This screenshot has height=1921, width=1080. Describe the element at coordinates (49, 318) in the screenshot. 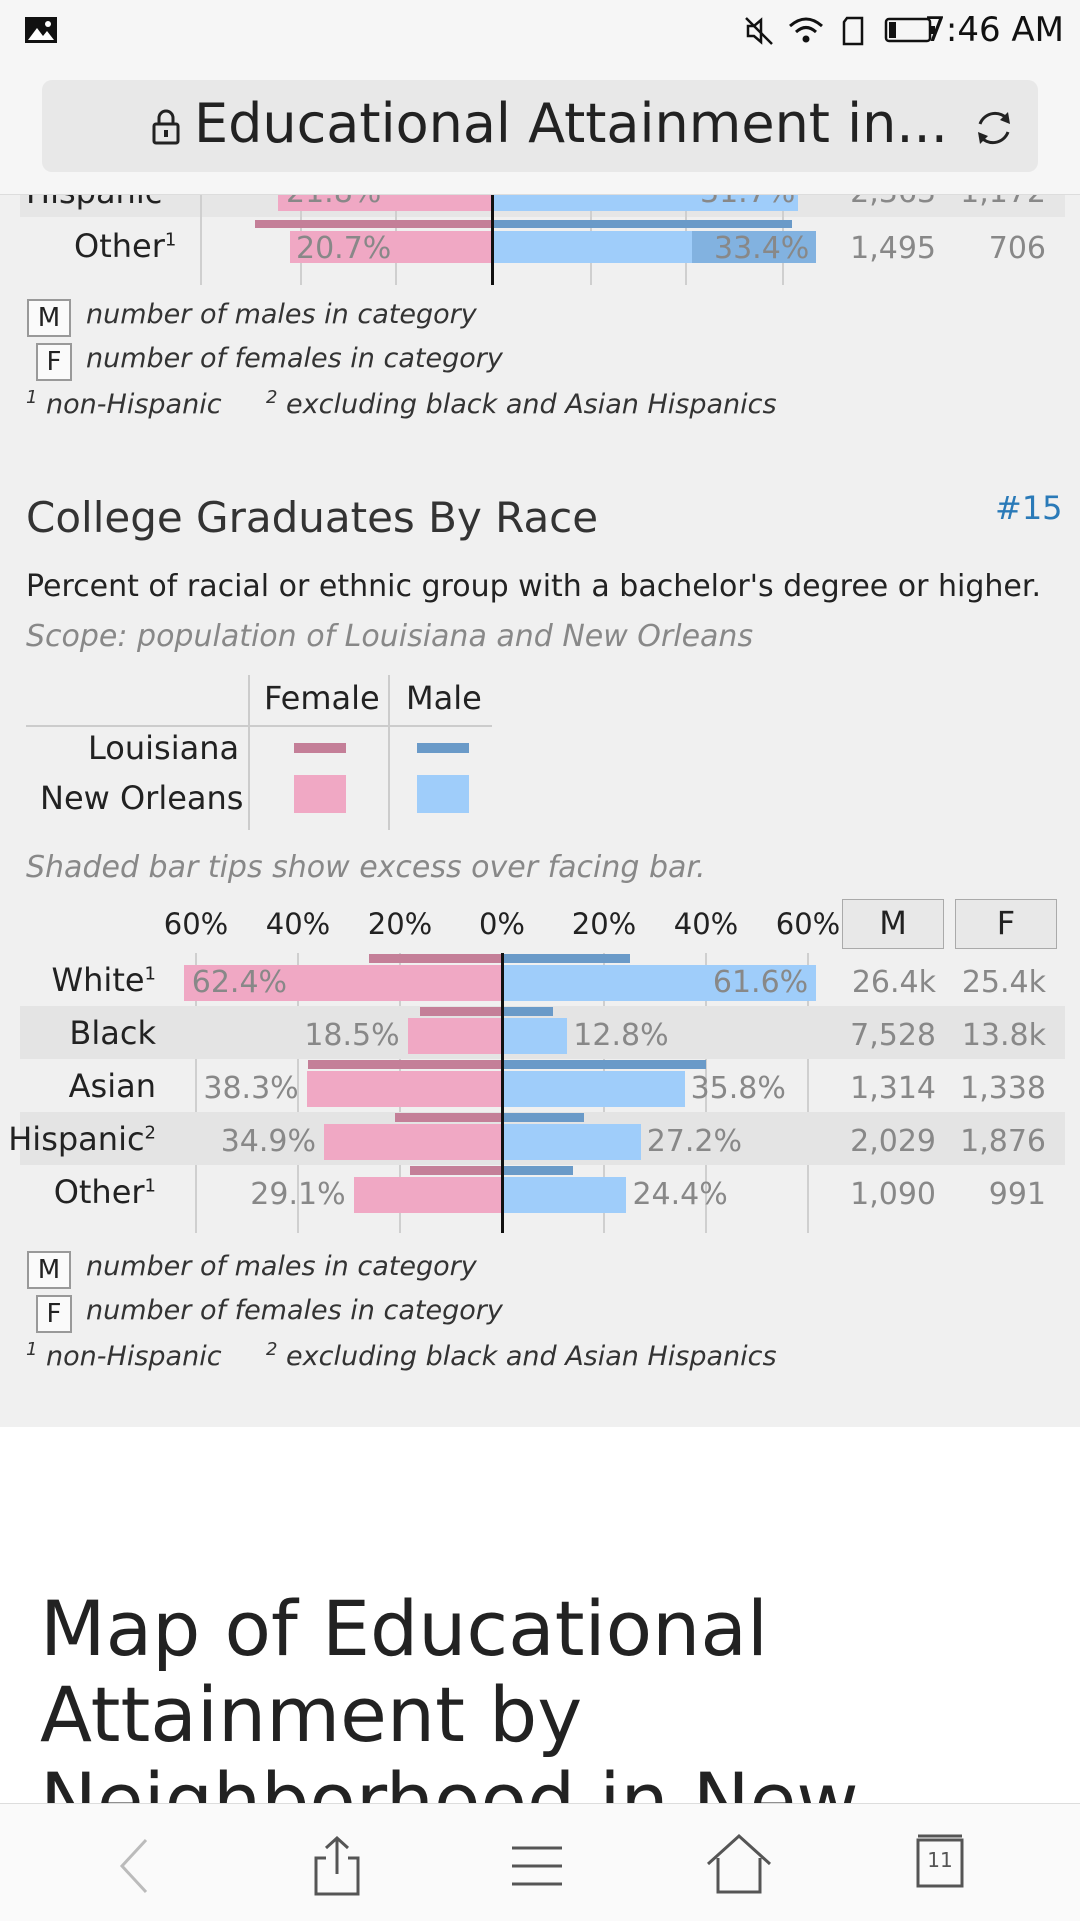

I see `m-legend-key: M` at that location.